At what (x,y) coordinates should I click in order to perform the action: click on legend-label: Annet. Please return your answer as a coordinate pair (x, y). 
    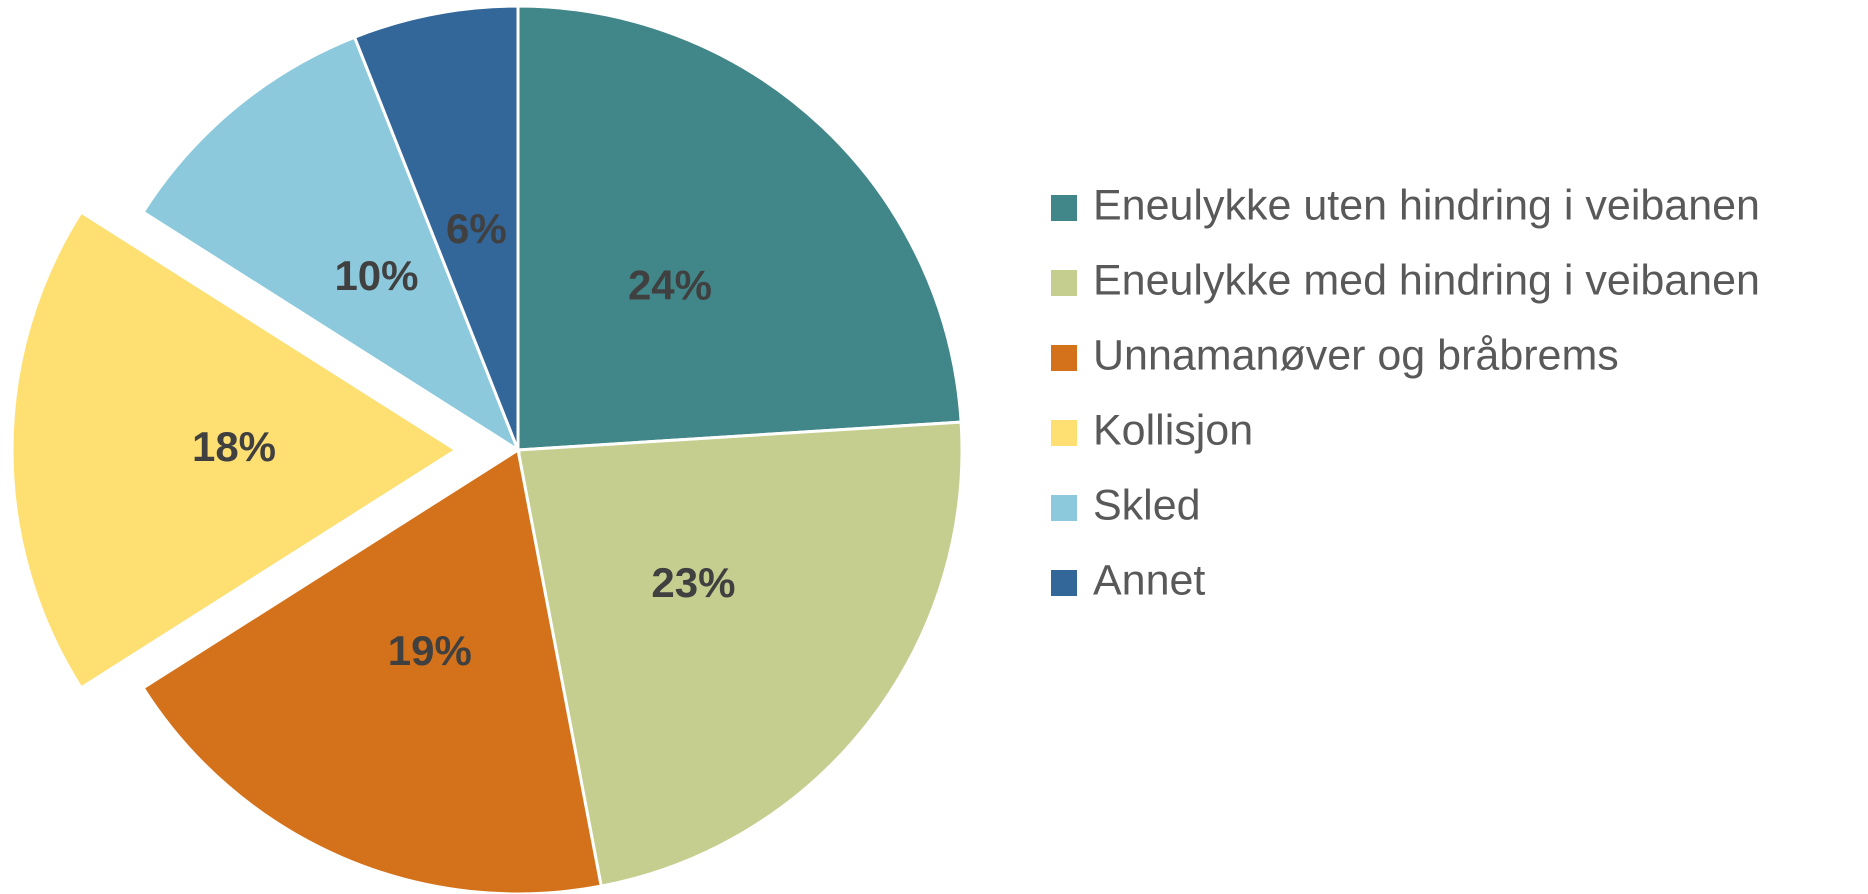
    Looking at the image, I should click on (1149, 580).